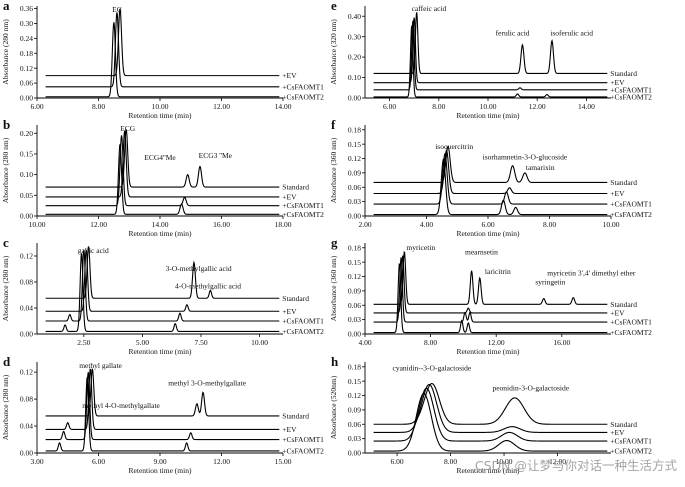  I want to click on x-tick-label: 18.00, so click(283, 224).